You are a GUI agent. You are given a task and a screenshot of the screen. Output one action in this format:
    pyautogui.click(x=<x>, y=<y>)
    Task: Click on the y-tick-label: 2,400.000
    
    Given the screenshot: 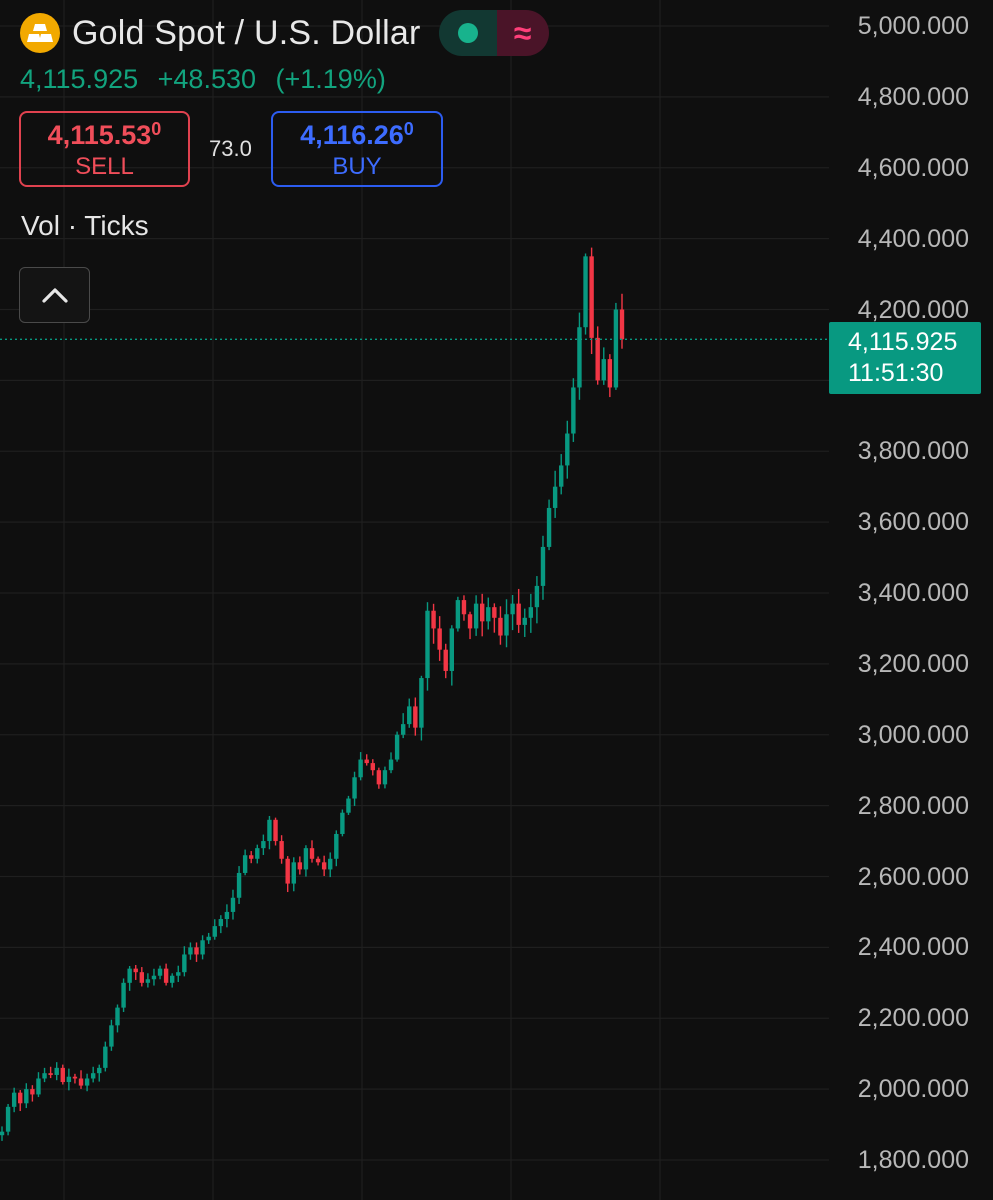 What is the action you would take?
    pyautogui.click(x=913, y=947)
    